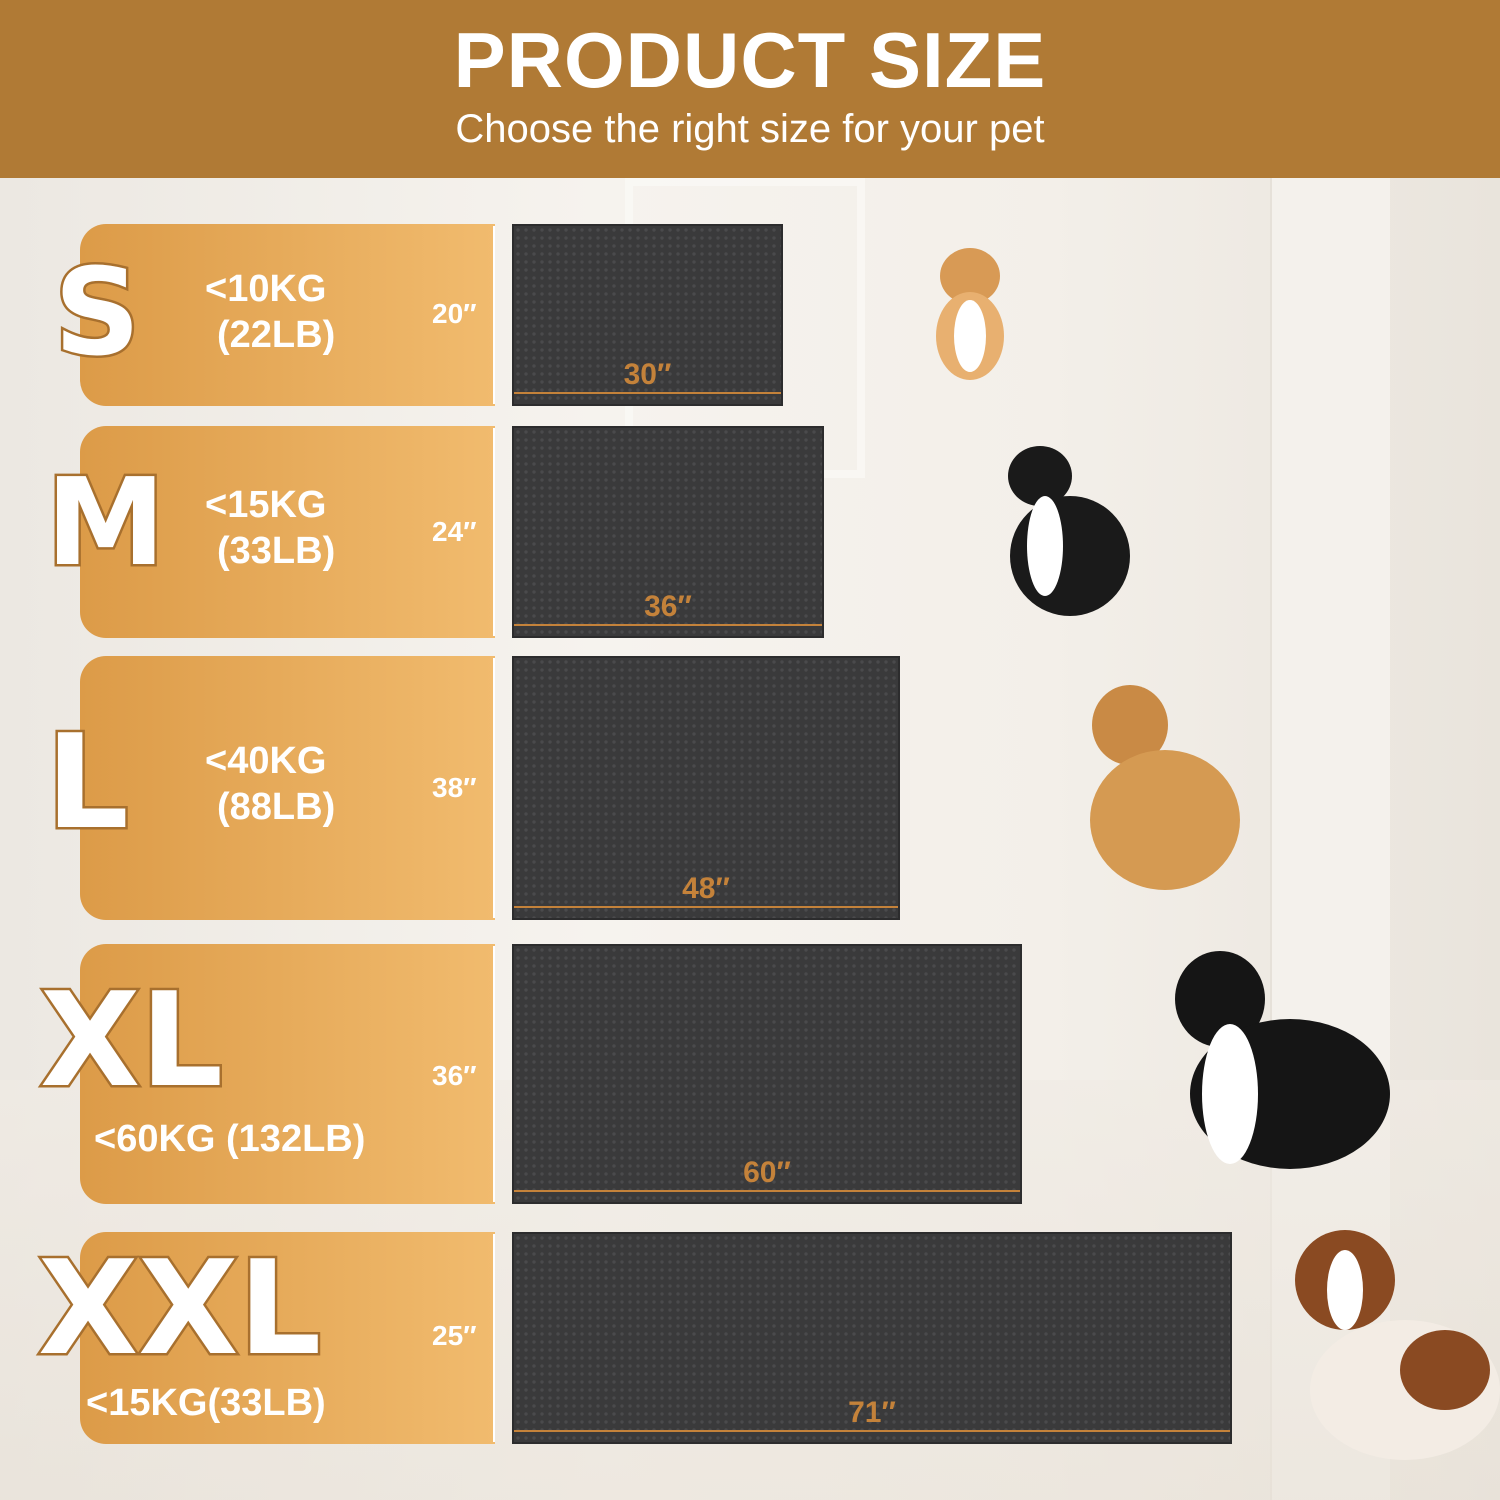 Image resolution: width=1500 pixels, height=1500 pixels. Describe the element at coordinates (454, 531) in the screenshot. I see `height-dimension: 24″` at that location.